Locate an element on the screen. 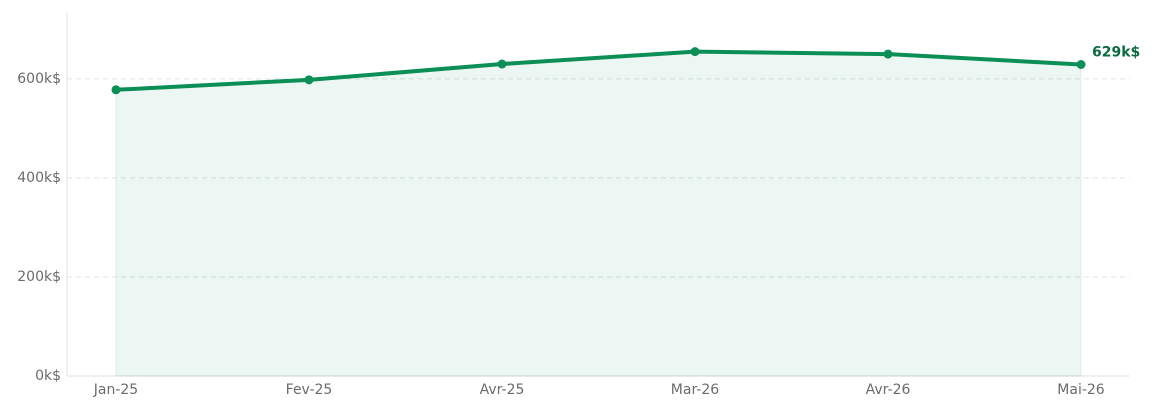 The image size is (1160, 415). x-tick-label: Mar-26 is located at coordinates (695, 390).